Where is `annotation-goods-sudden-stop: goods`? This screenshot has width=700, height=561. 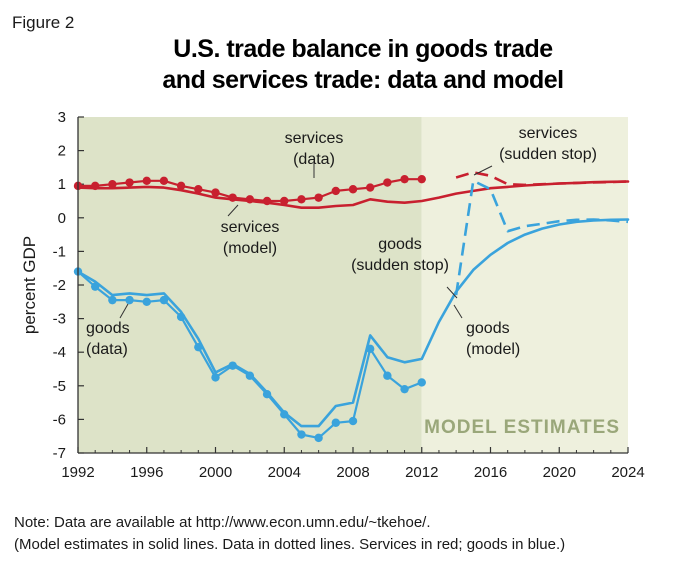
annotation-goods-sudden-stop: goods is located at coordinates (400, 244).